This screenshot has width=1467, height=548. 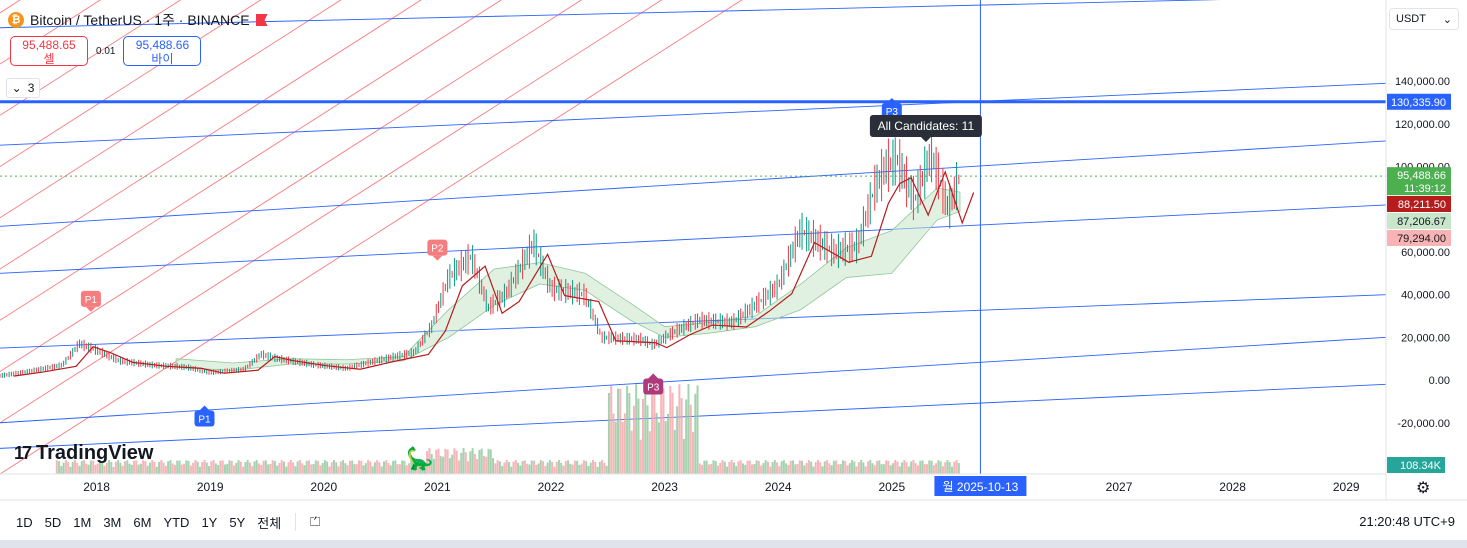 What do you see at coordinates (209, 522) in the screenshot?
I see `timeframe-1y: 1Y` at bounding box center [209, 522].